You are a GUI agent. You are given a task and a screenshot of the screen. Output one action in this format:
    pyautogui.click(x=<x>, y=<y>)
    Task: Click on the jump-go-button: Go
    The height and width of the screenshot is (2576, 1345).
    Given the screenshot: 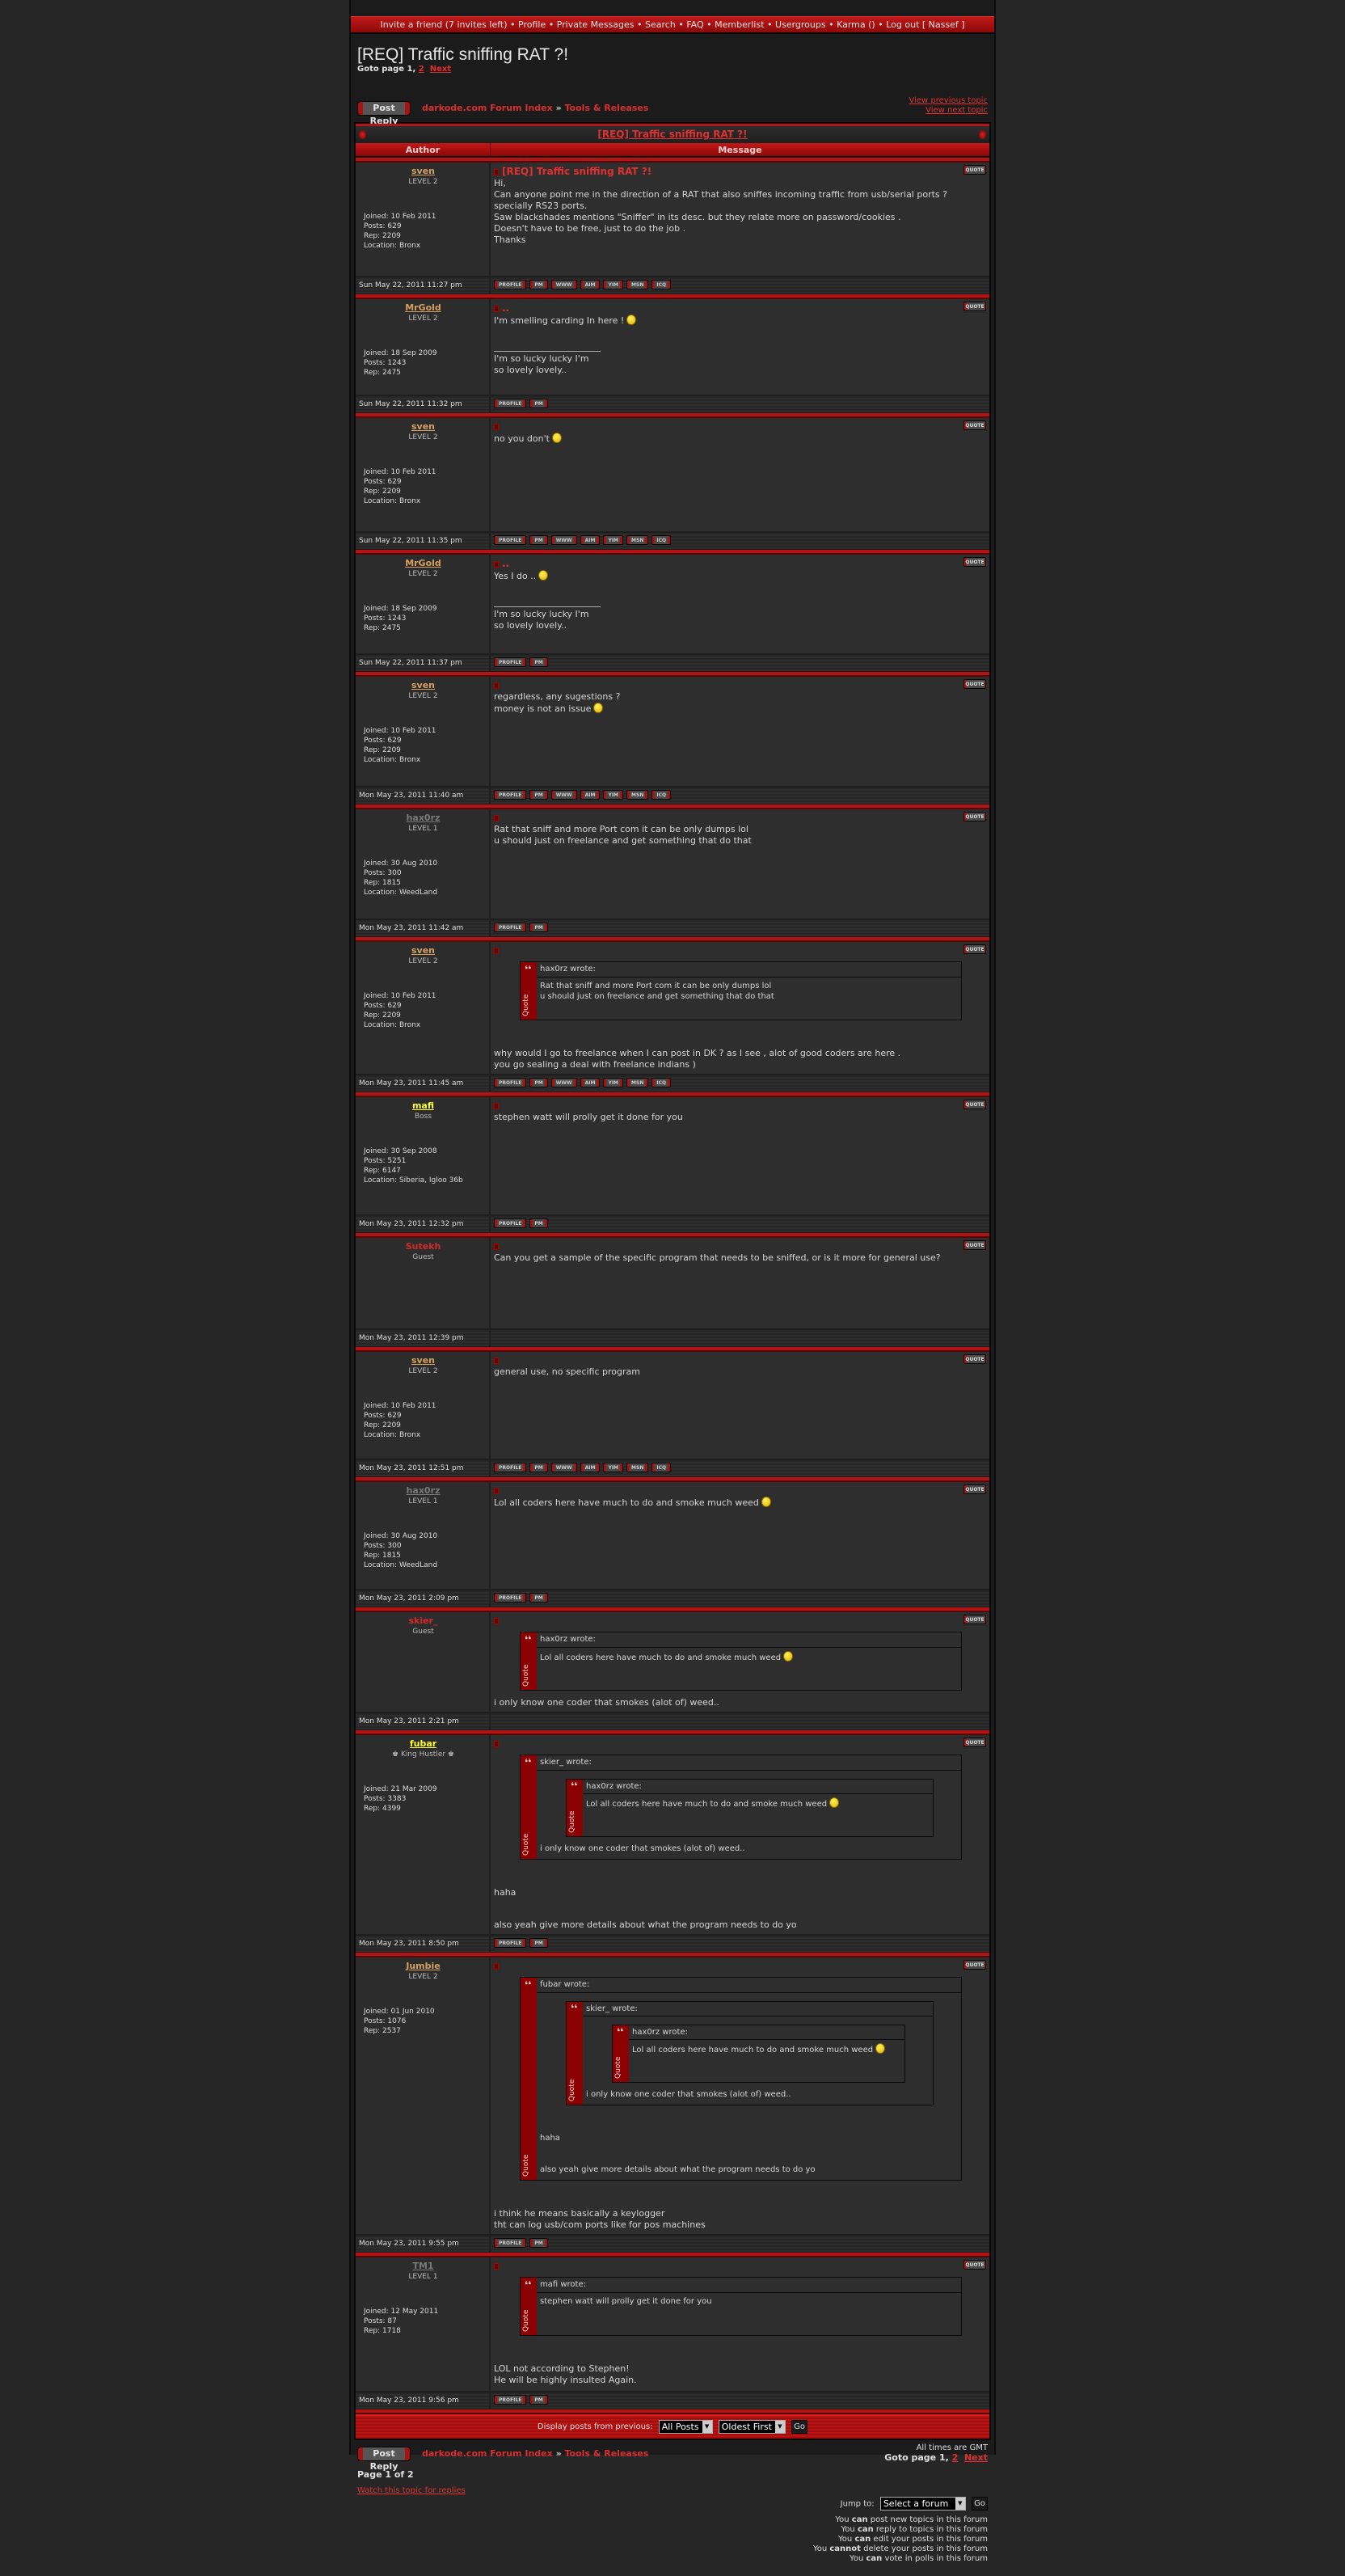 What is the action you would take?
    pyautogui.click(x=980, y=2504)
    